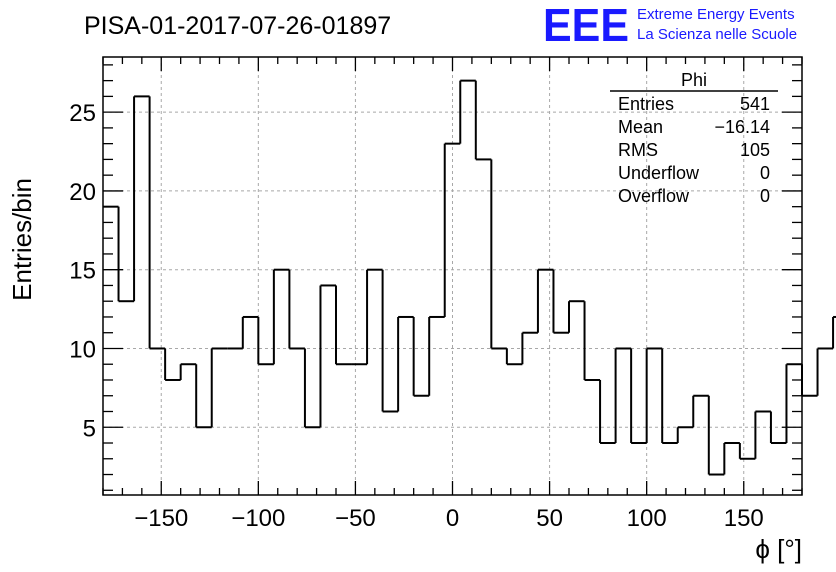 The width and height of the screenshot is (836, 572). I want to click on stats-row-label: RMS, so click(638, 150).